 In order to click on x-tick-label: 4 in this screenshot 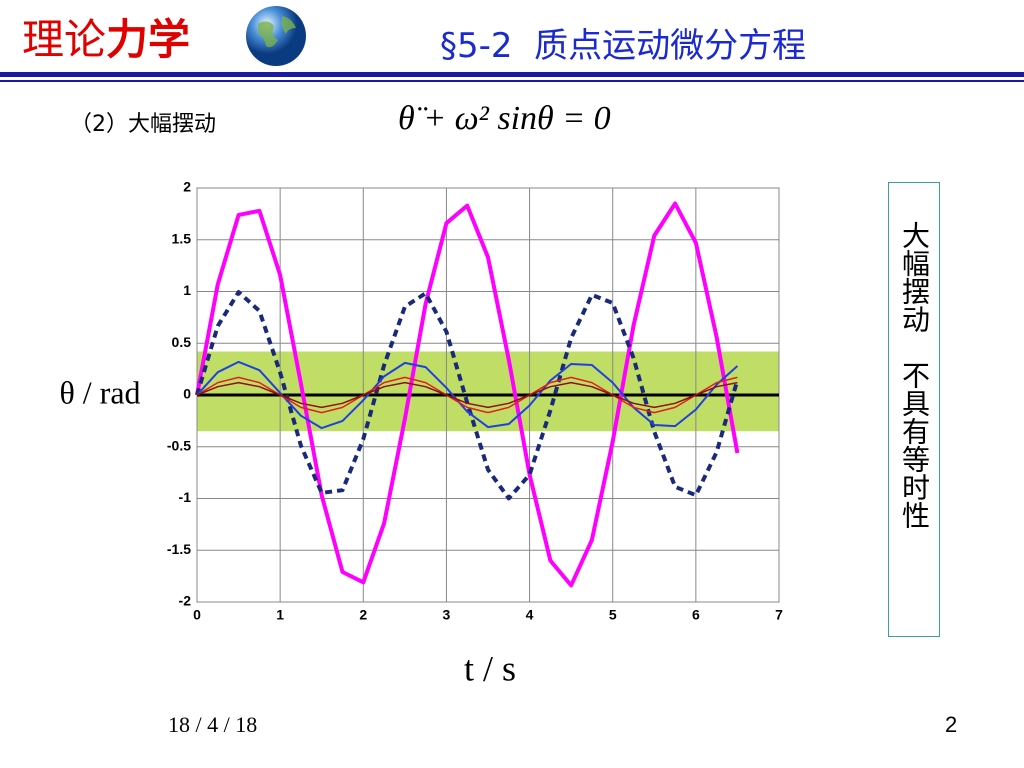, I will do `click(530, 615)`.